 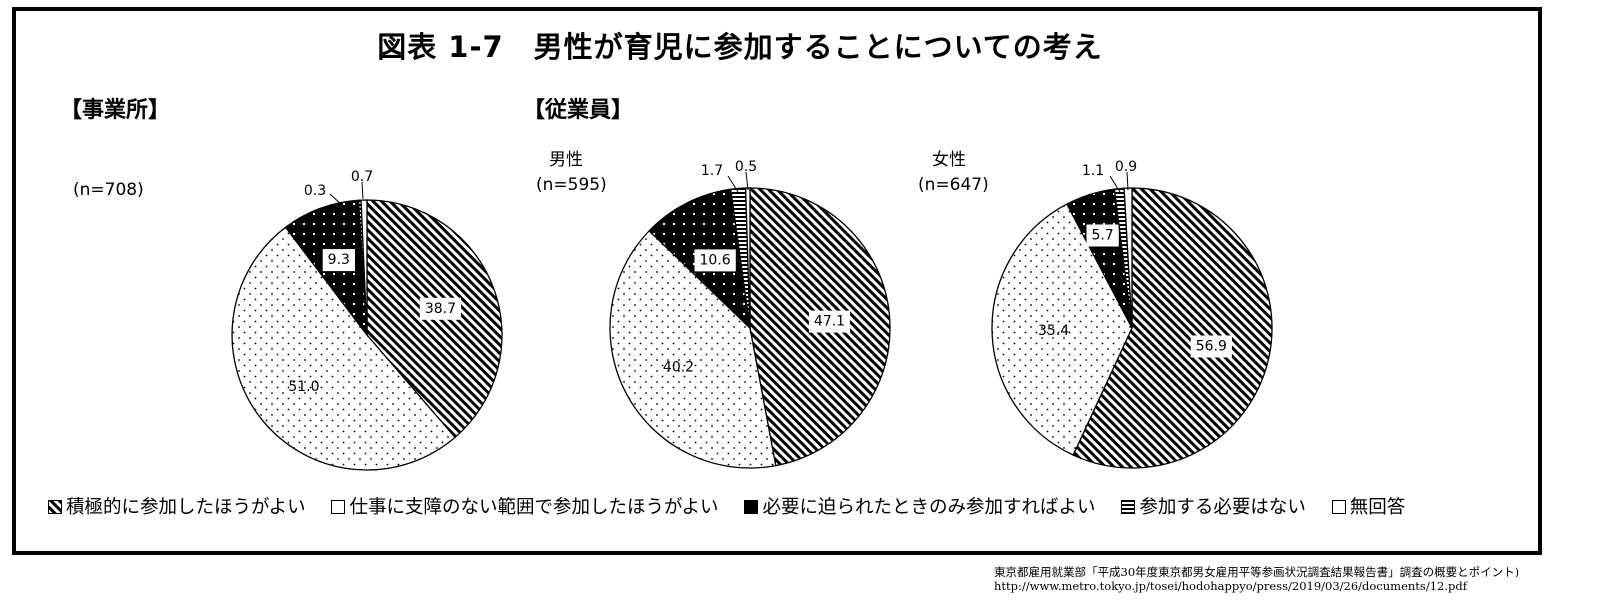 What do you see at coordinates (751, 507) in the screenshot?
I see `legend-swatch-black-icon` at bounding box center [751, 507].